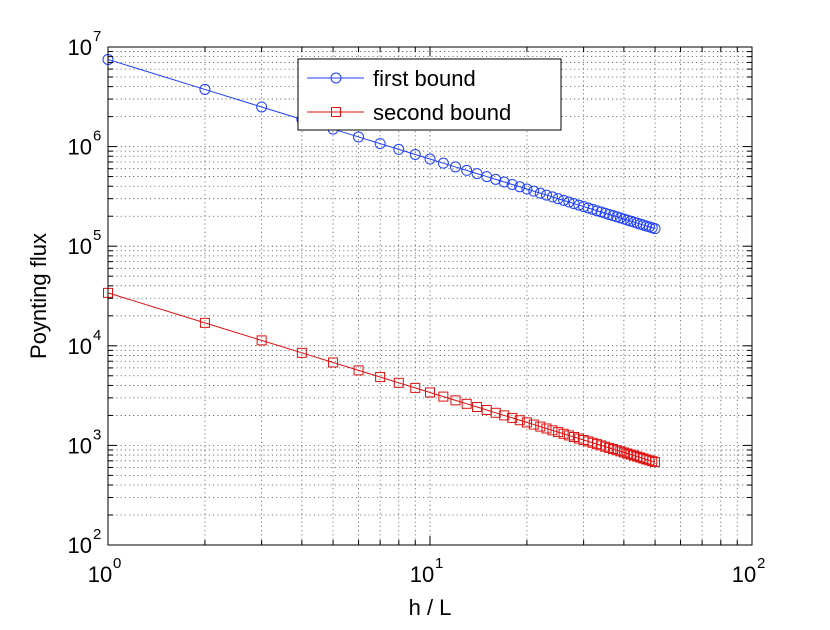  I want to click on legend-label-first-bound: first bound, so click(424, 78).